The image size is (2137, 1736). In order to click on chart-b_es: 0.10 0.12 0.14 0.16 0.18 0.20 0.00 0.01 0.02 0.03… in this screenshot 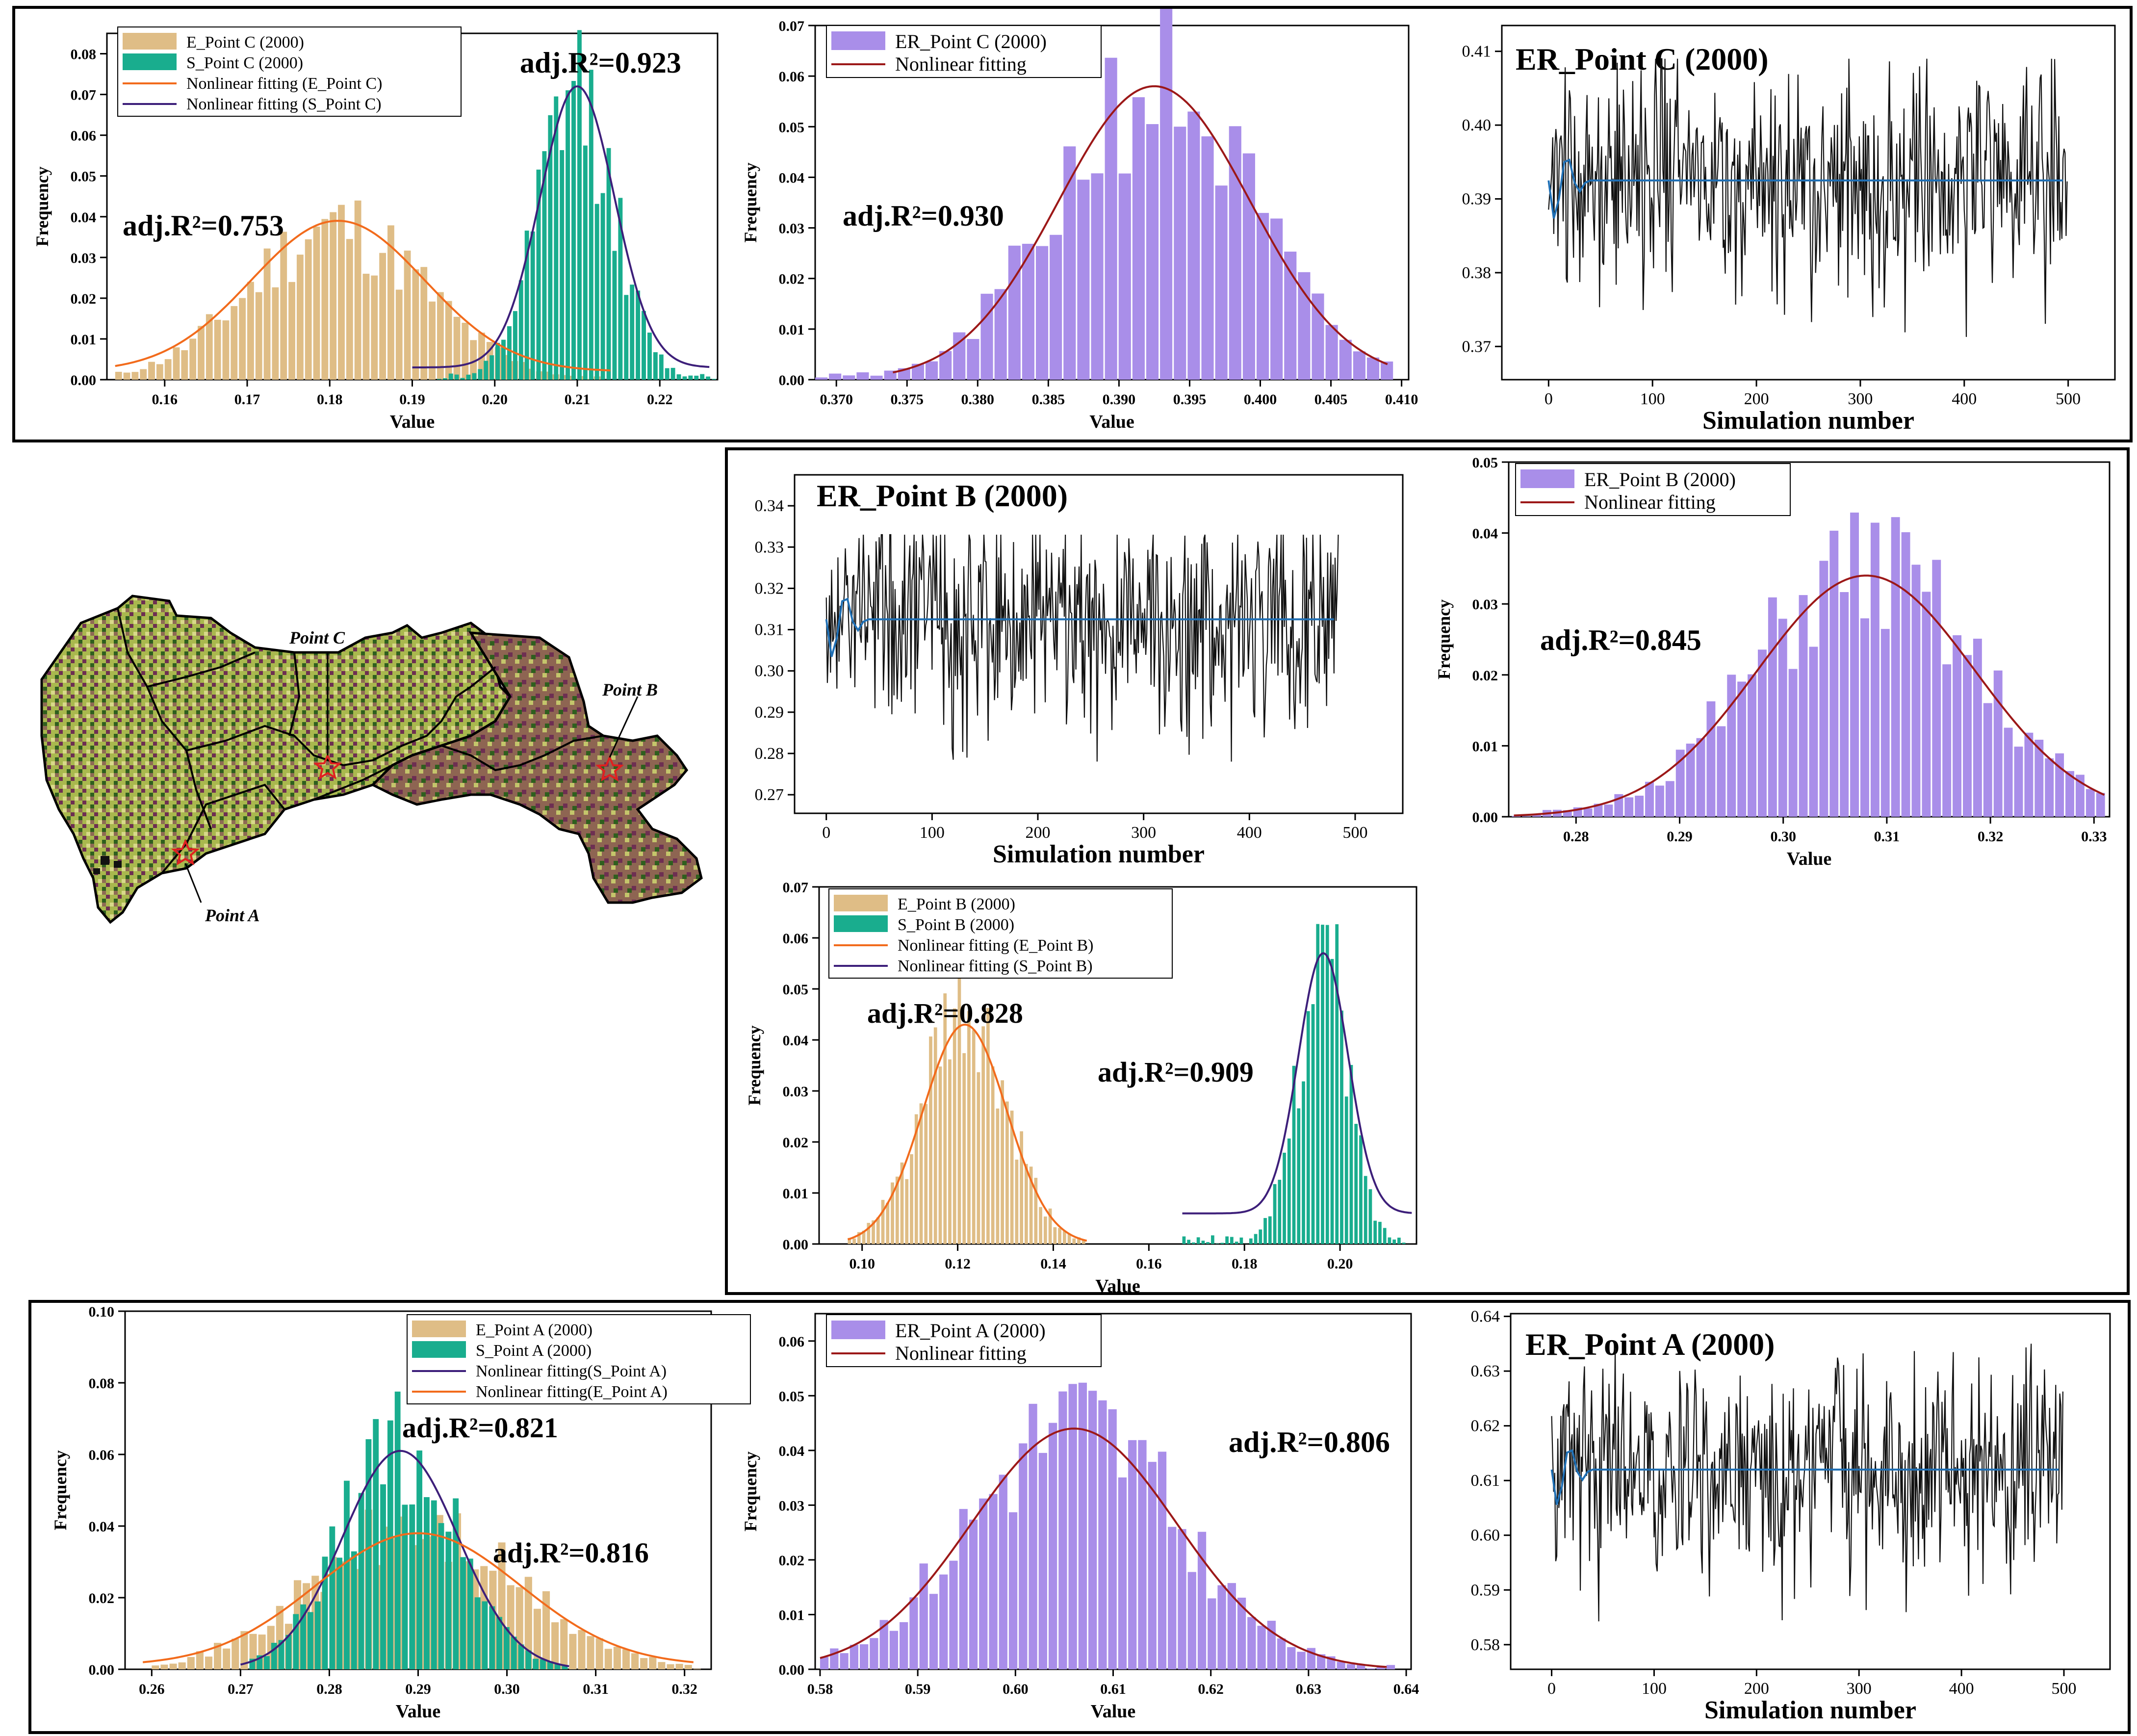, I will do `click(1081, 1088)`.